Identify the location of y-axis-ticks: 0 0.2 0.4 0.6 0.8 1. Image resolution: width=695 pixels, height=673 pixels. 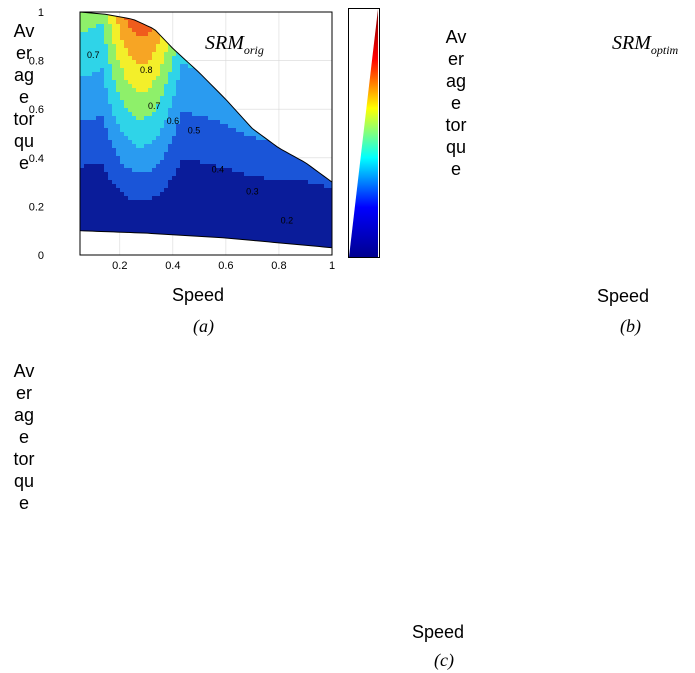
(36, 134).